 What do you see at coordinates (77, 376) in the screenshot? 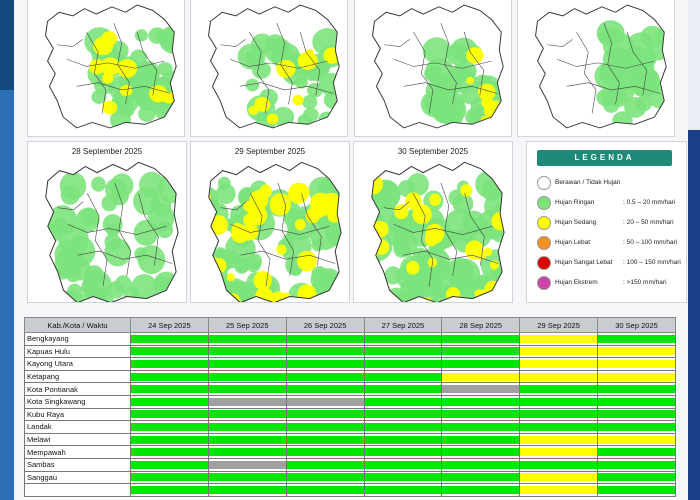
I see `region-name: Ketapang` at bounding box center [77, 376].